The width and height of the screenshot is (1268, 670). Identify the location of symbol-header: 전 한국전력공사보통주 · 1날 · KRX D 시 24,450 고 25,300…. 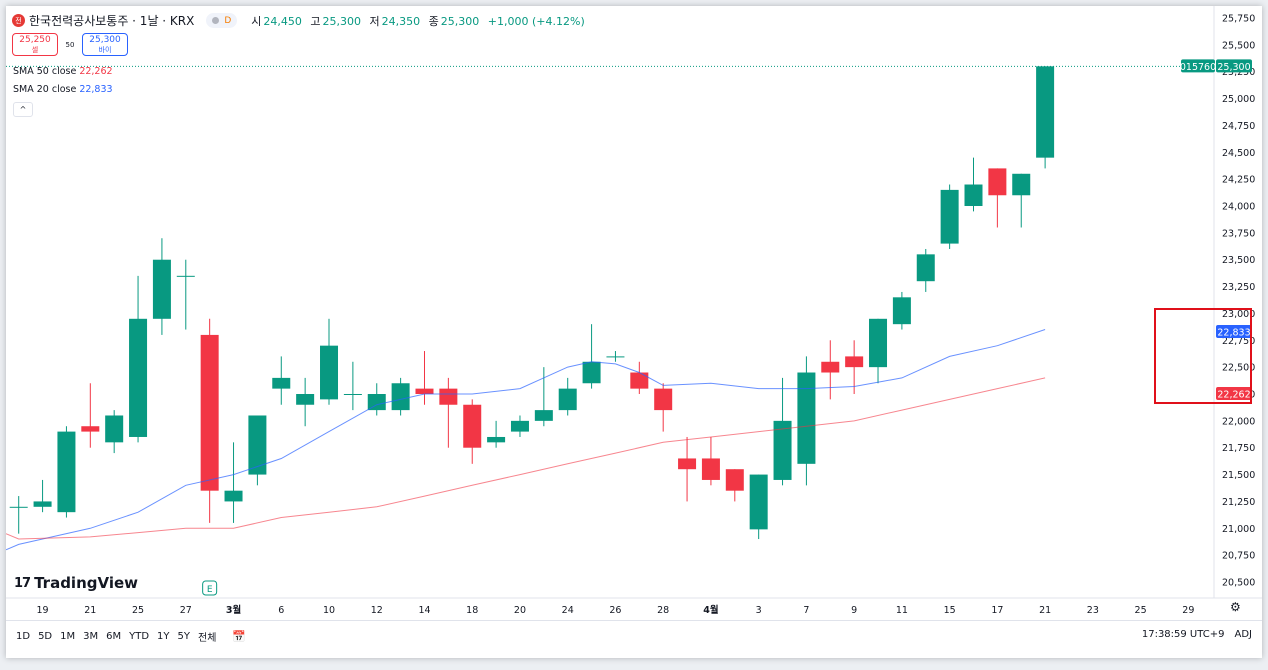
(301, 20).